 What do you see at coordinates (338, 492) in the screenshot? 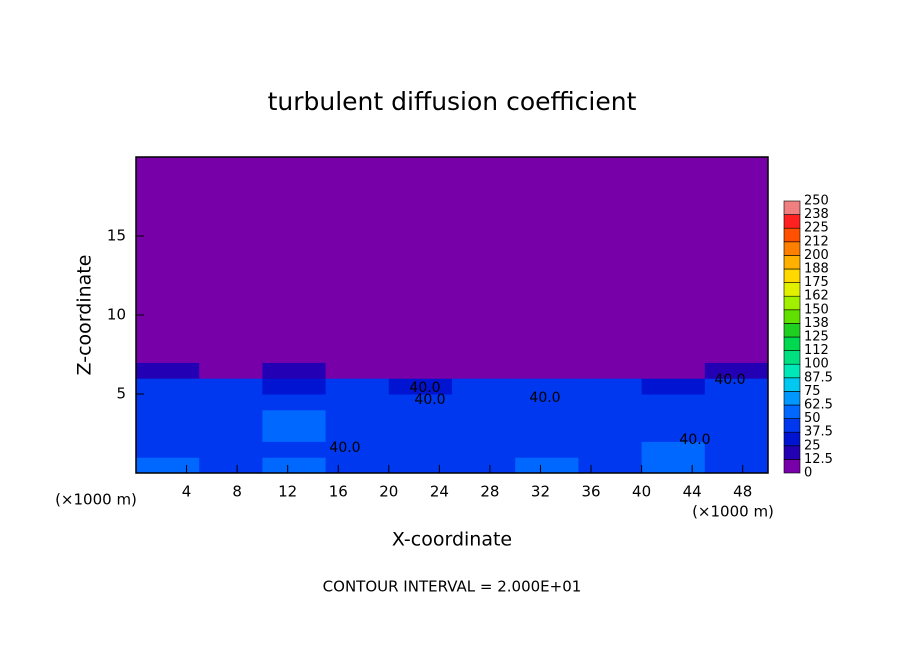
I see `x-tick-label: 16` at bounding box center [338, 492].